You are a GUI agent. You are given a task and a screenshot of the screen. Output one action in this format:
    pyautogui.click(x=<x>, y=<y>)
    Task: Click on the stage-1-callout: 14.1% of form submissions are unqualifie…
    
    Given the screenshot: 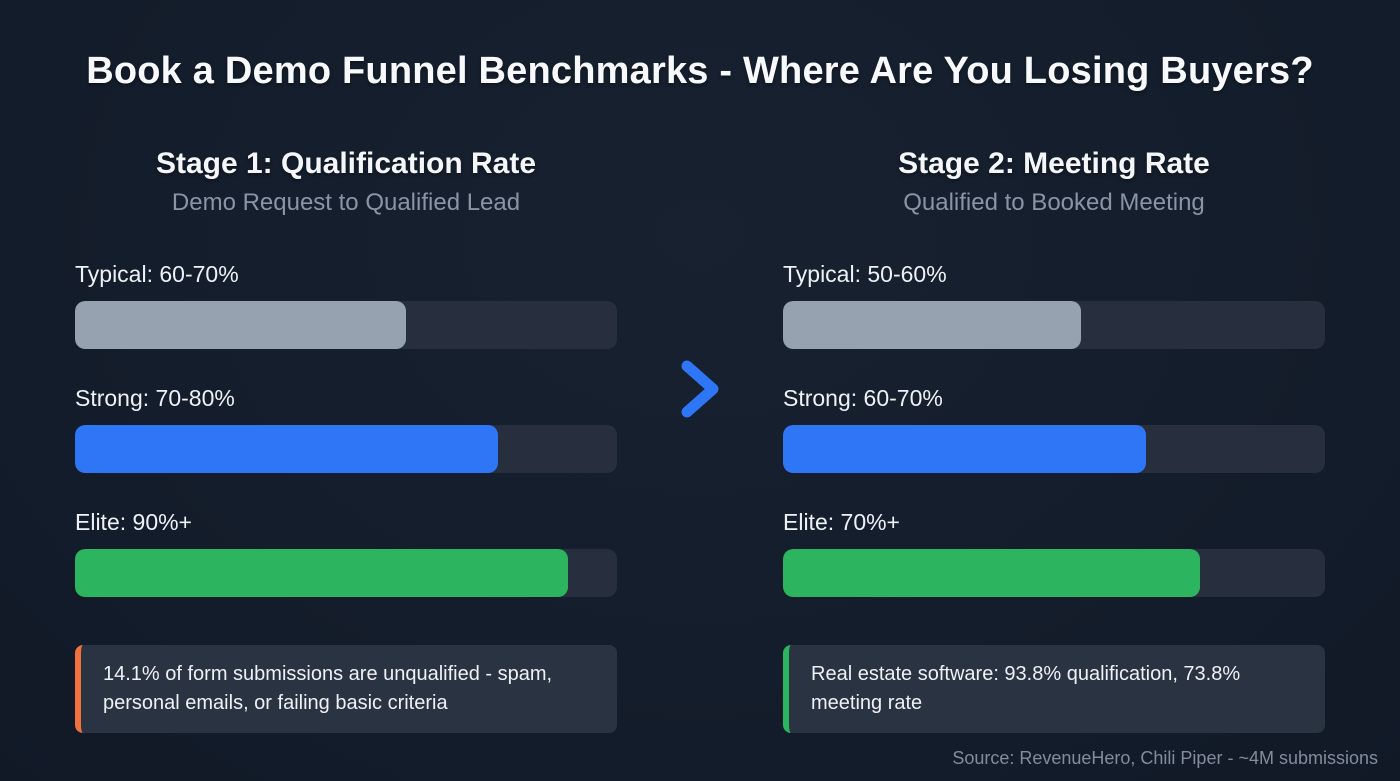 What is the action you would take?
    pyautogui.click(x=346, y=689)
    